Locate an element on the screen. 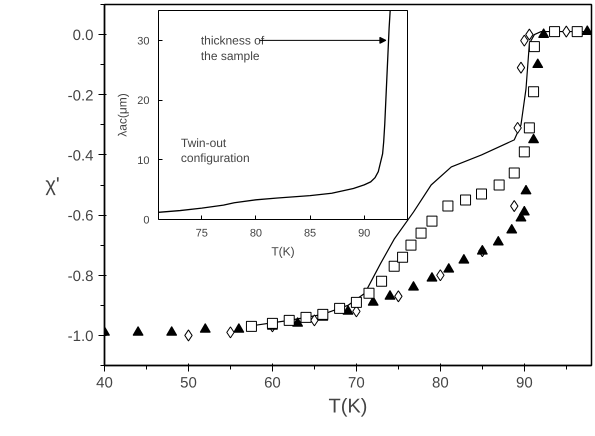 The height and width of the screenshot is (436, 595). x-tick-label: 40 is located at coordinates (104, 383).